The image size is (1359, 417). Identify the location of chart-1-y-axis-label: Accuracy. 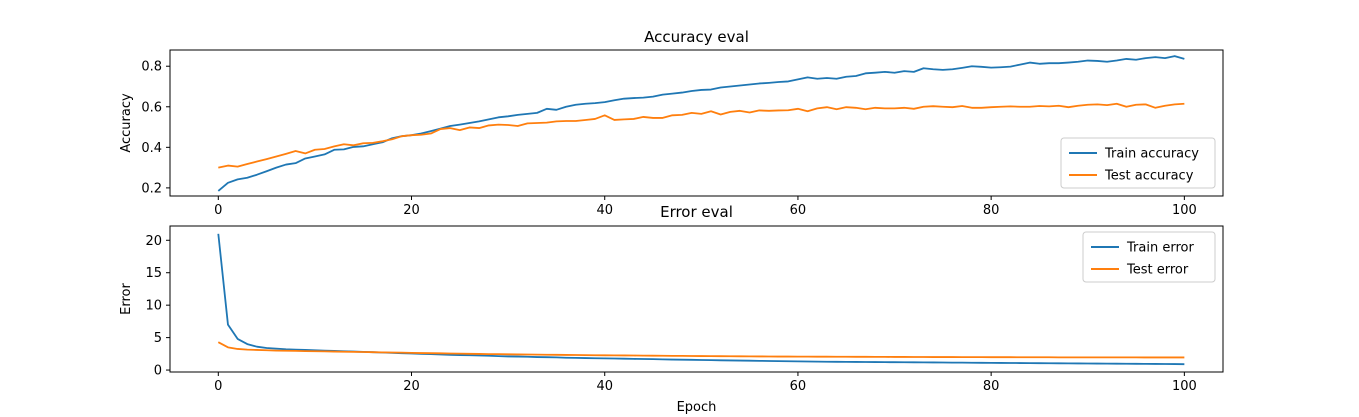
(126, 123).